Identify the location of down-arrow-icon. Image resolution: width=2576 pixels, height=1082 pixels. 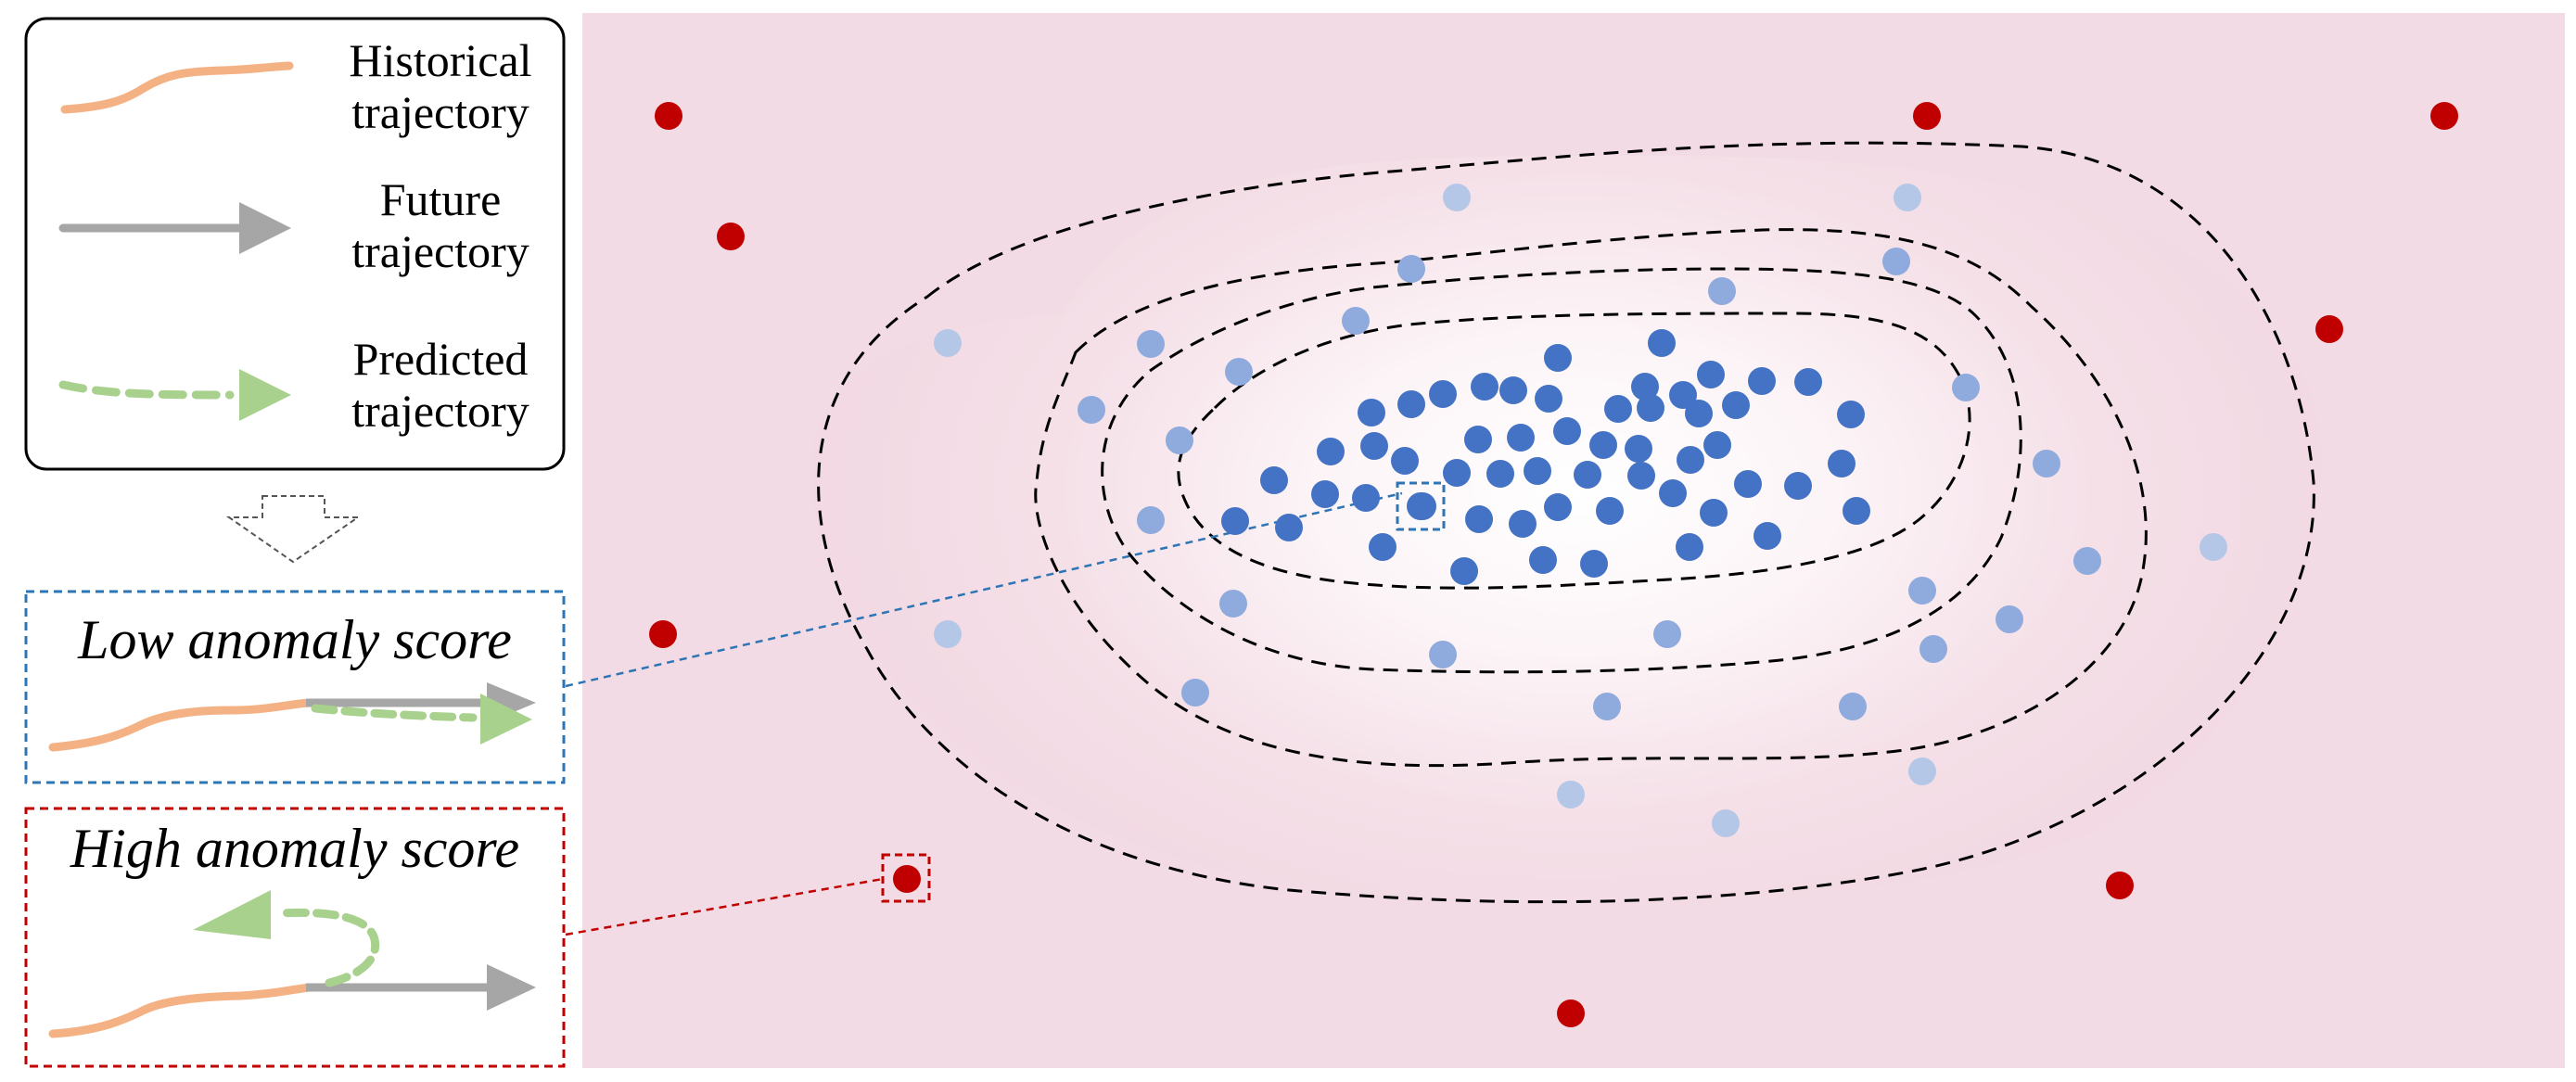
(293, 529).